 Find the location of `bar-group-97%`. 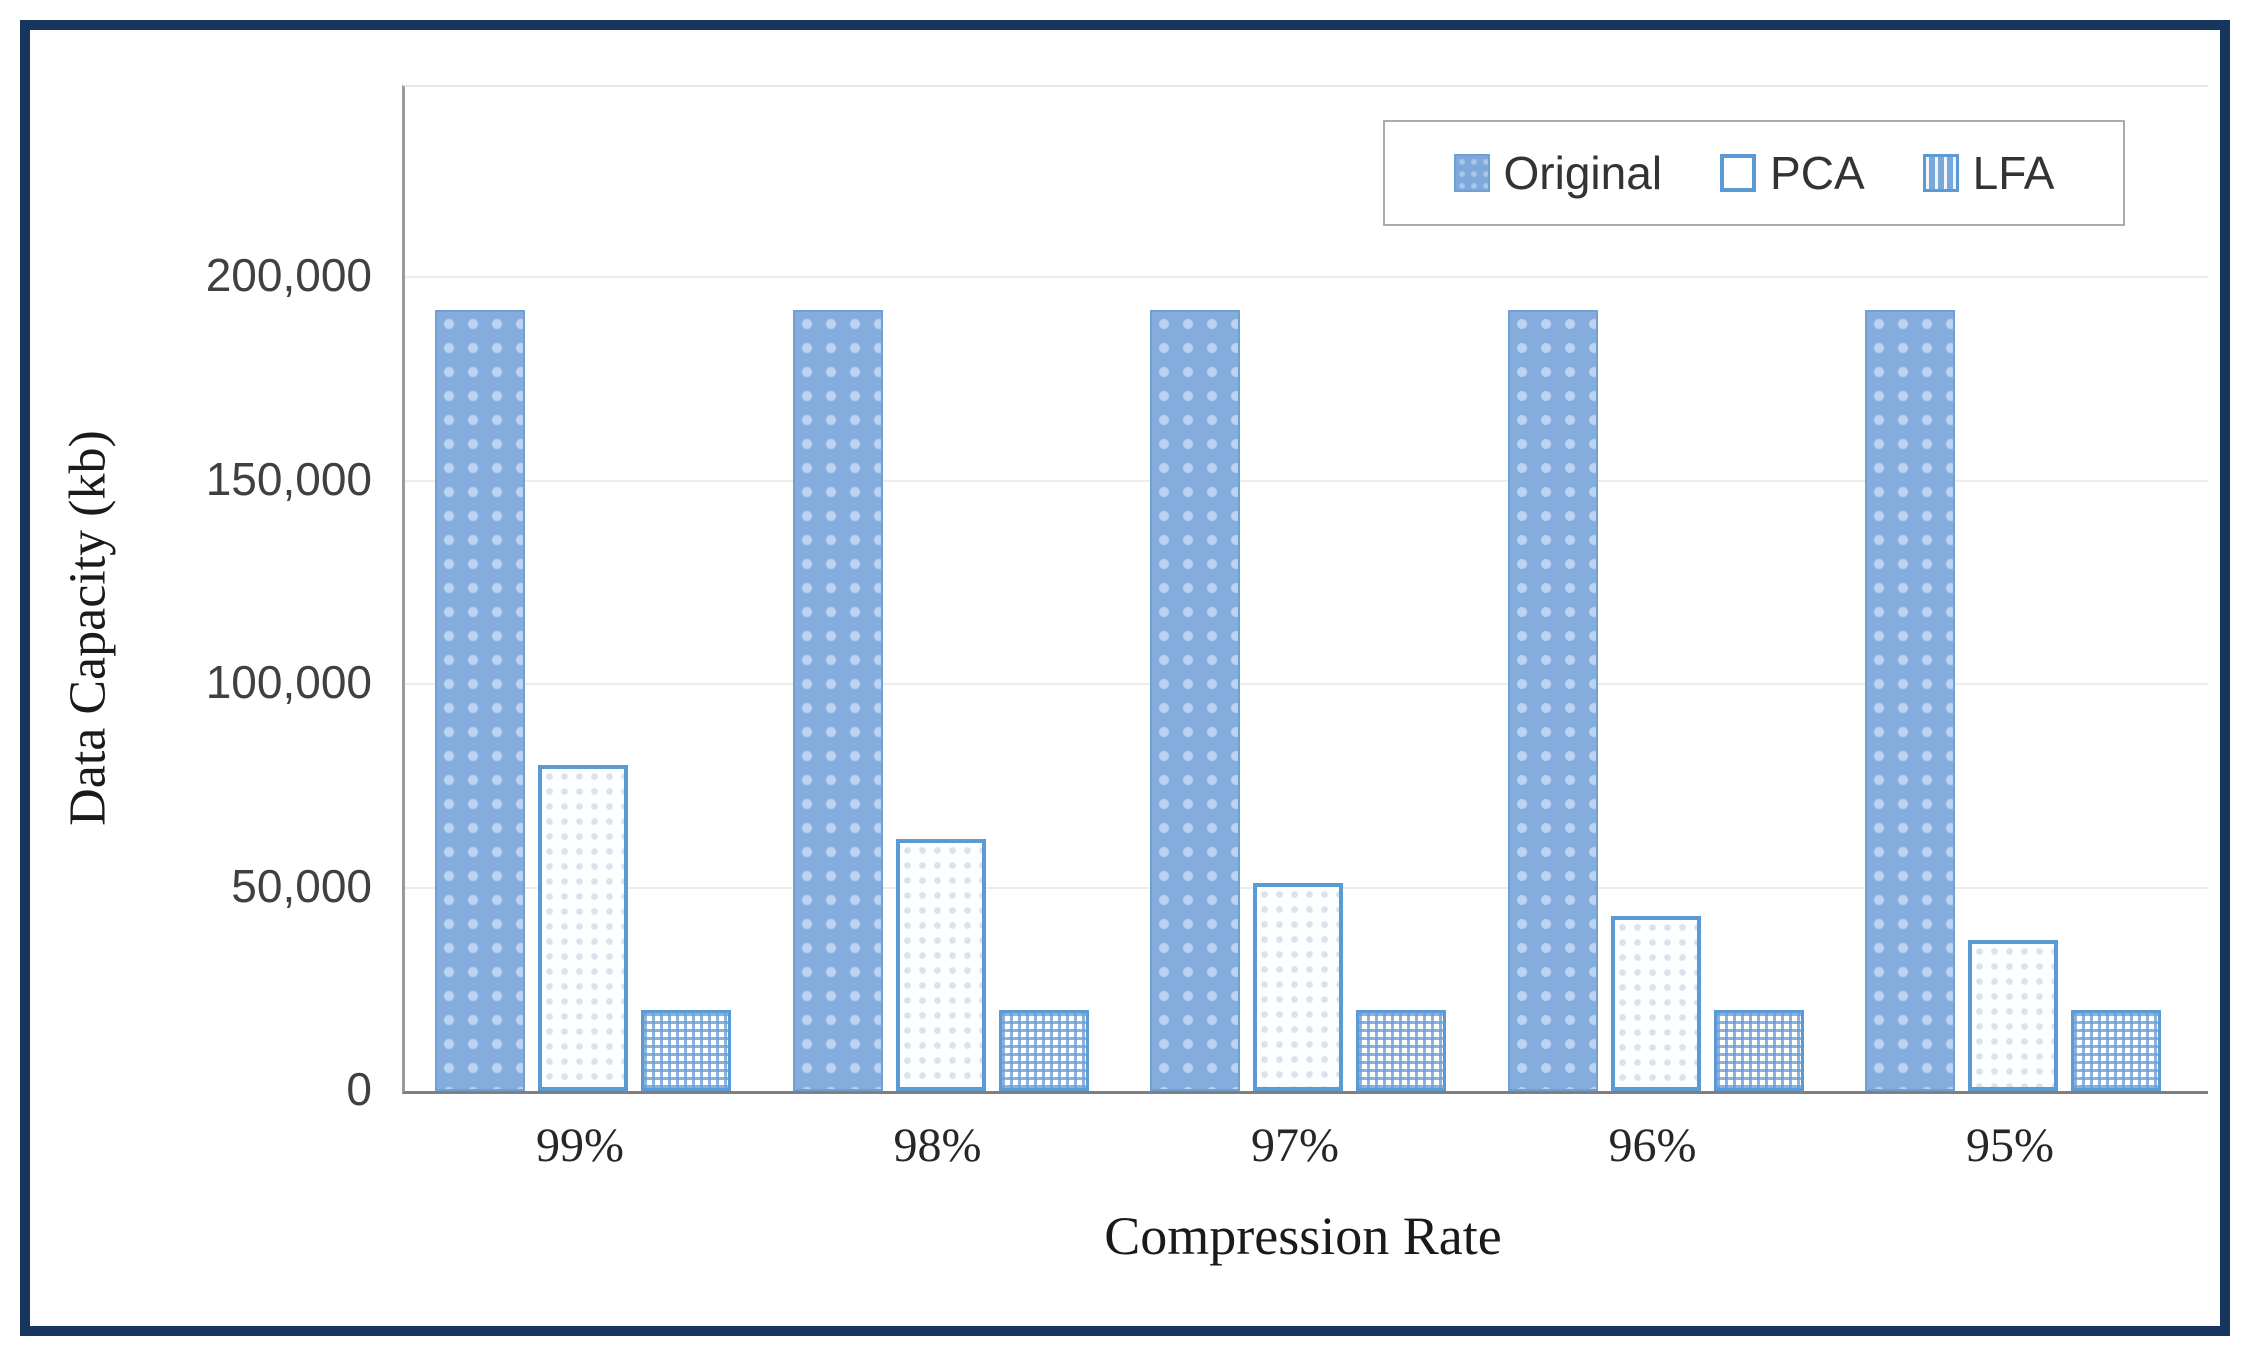

bar-group-97% is located at coordinates (1298, 589).